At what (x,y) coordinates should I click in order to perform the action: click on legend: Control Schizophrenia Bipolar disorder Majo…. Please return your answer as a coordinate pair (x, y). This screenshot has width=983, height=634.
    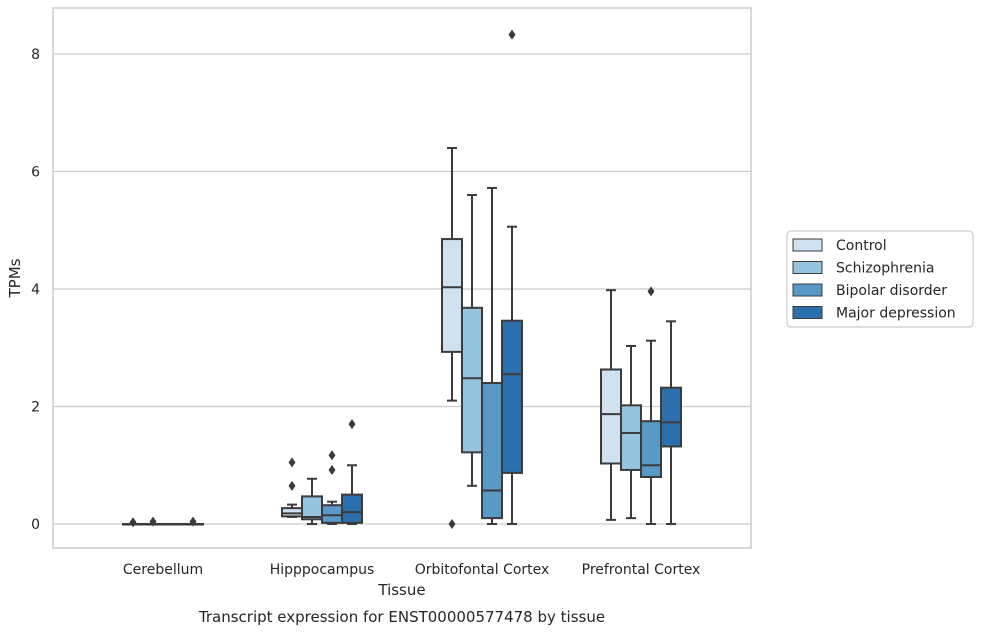
    Looking at the image, I should click on (880, 279).